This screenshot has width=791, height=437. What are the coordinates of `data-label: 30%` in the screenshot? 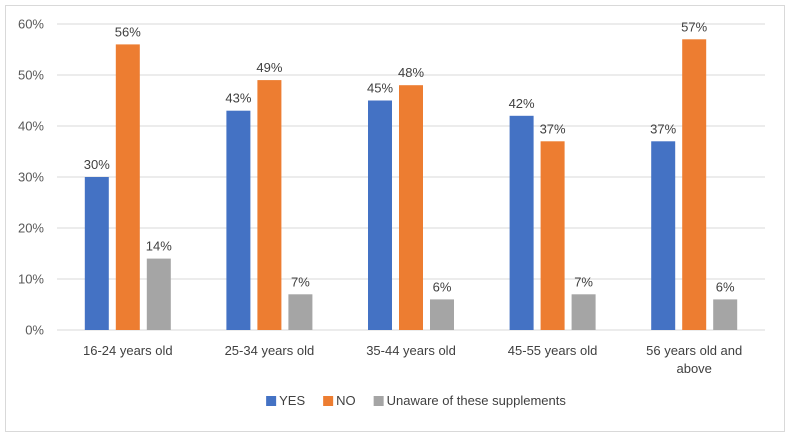 It's located at (97, 164).